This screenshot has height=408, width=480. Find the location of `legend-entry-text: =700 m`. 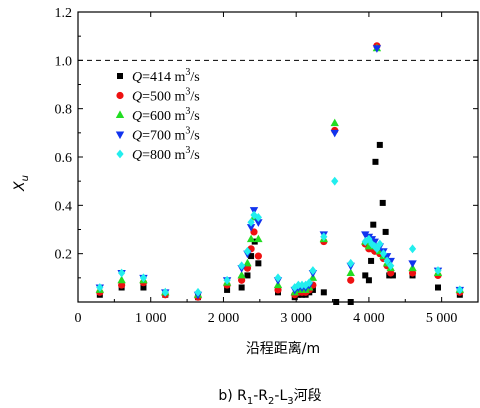

legend-entry-text: =700 m is located at coordinates (163, 136).